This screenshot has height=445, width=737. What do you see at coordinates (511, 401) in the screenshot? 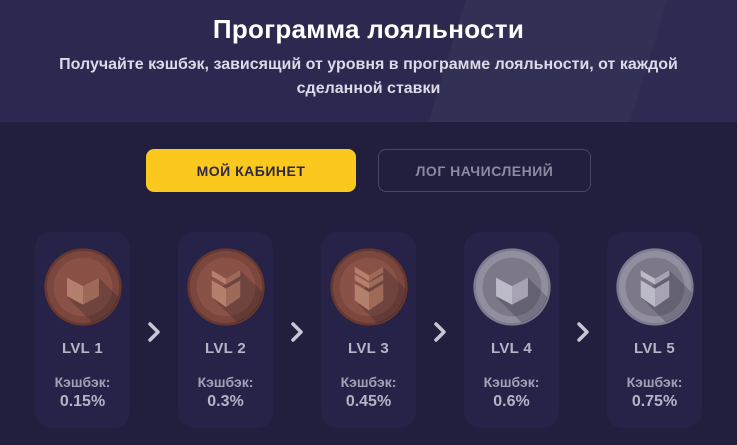
I see `cashback-value: 0.6%` at bounding box center [511, 401].